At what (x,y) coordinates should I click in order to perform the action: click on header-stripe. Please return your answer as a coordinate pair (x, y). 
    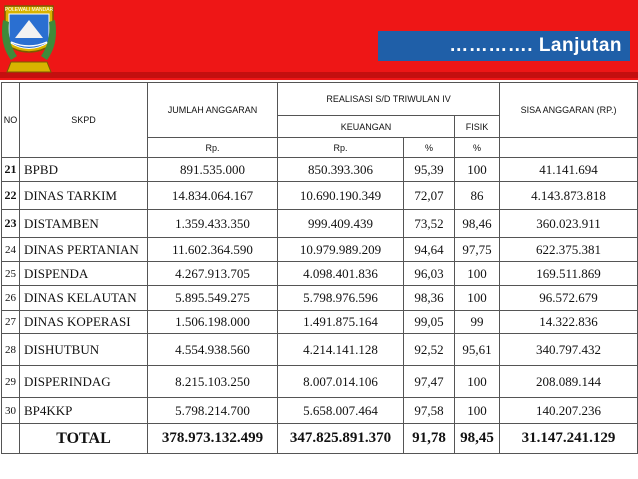
    Looking at the image, I should click on (319, 75).